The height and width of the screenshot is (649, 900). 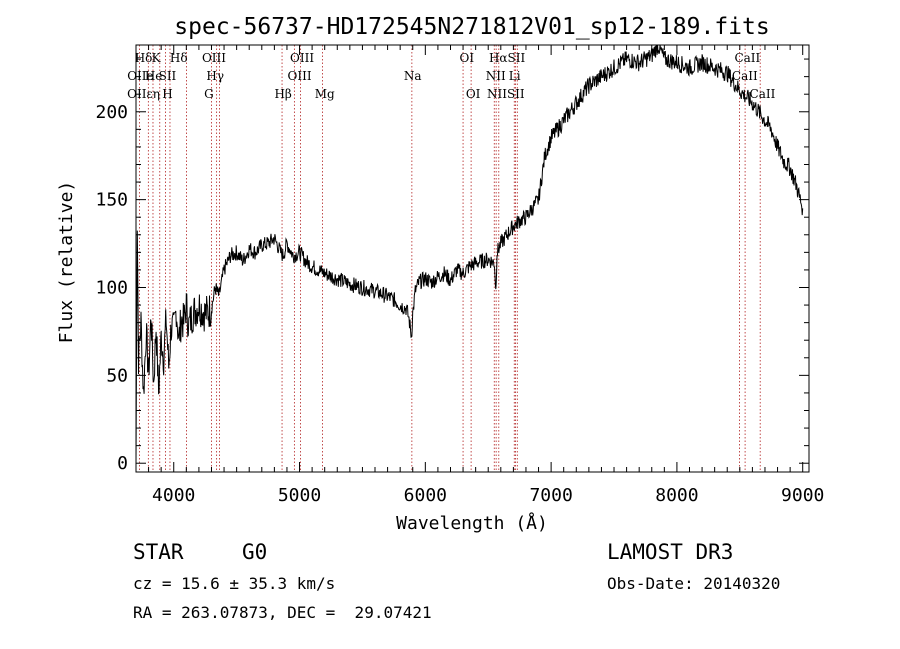 What do you see at coordinates (325, 94) in the screenshot?
I see `emission-line-label: Mg` at bounding box center [325, 94].